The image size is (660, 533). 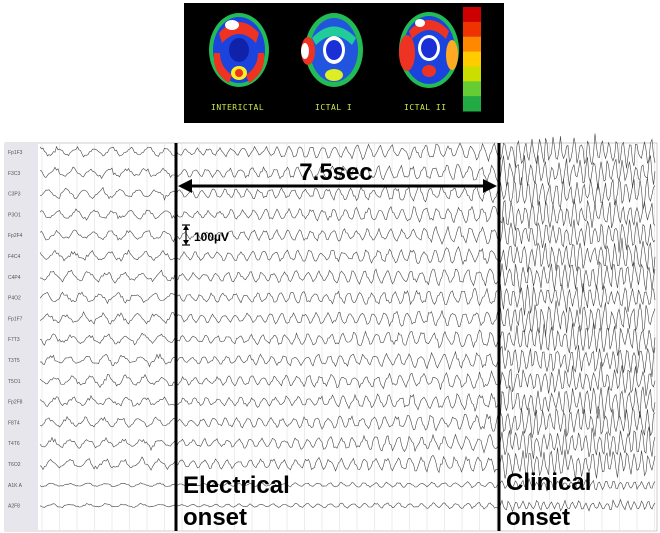 I want to click on scan-label-interictal: INTERICTAL, so click(x=237, y=107).